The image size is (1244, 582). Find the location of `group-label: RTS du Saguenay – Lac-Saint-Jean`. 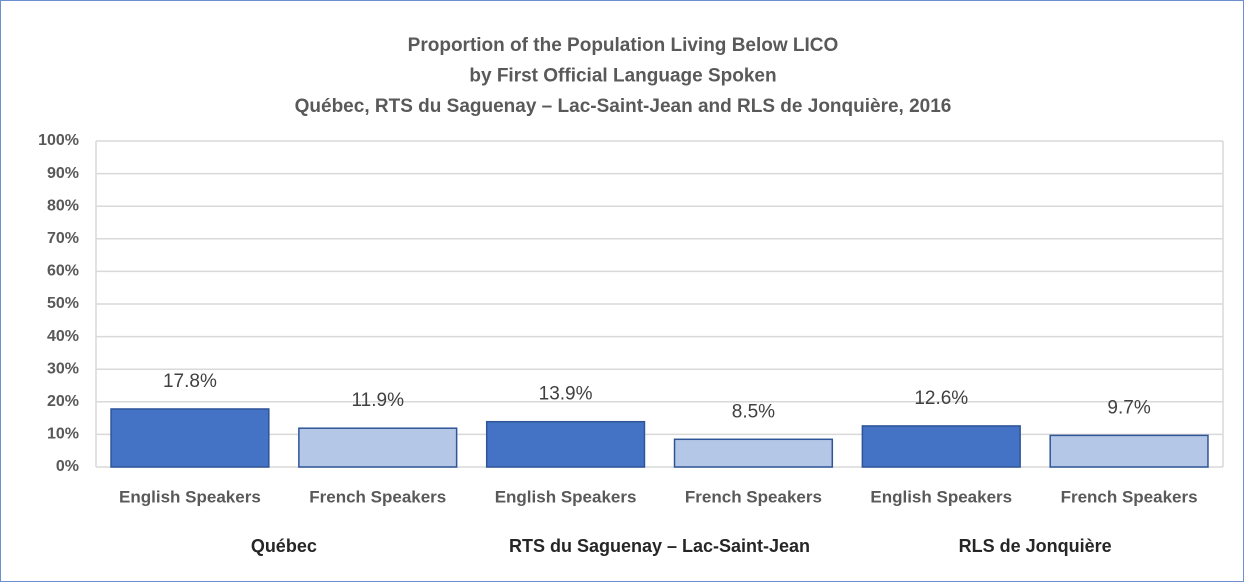

group-label: RTS du Saguenay – Lac-Saint-Jean is located at coordinates (659, 546).